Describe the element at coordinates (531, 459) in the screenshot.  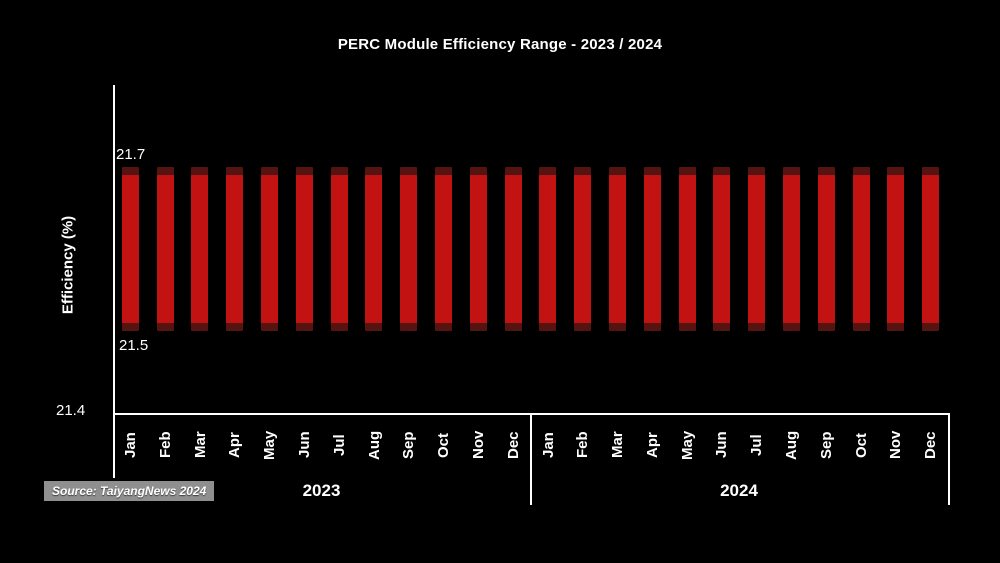
I see `year-separator-line` at that location.